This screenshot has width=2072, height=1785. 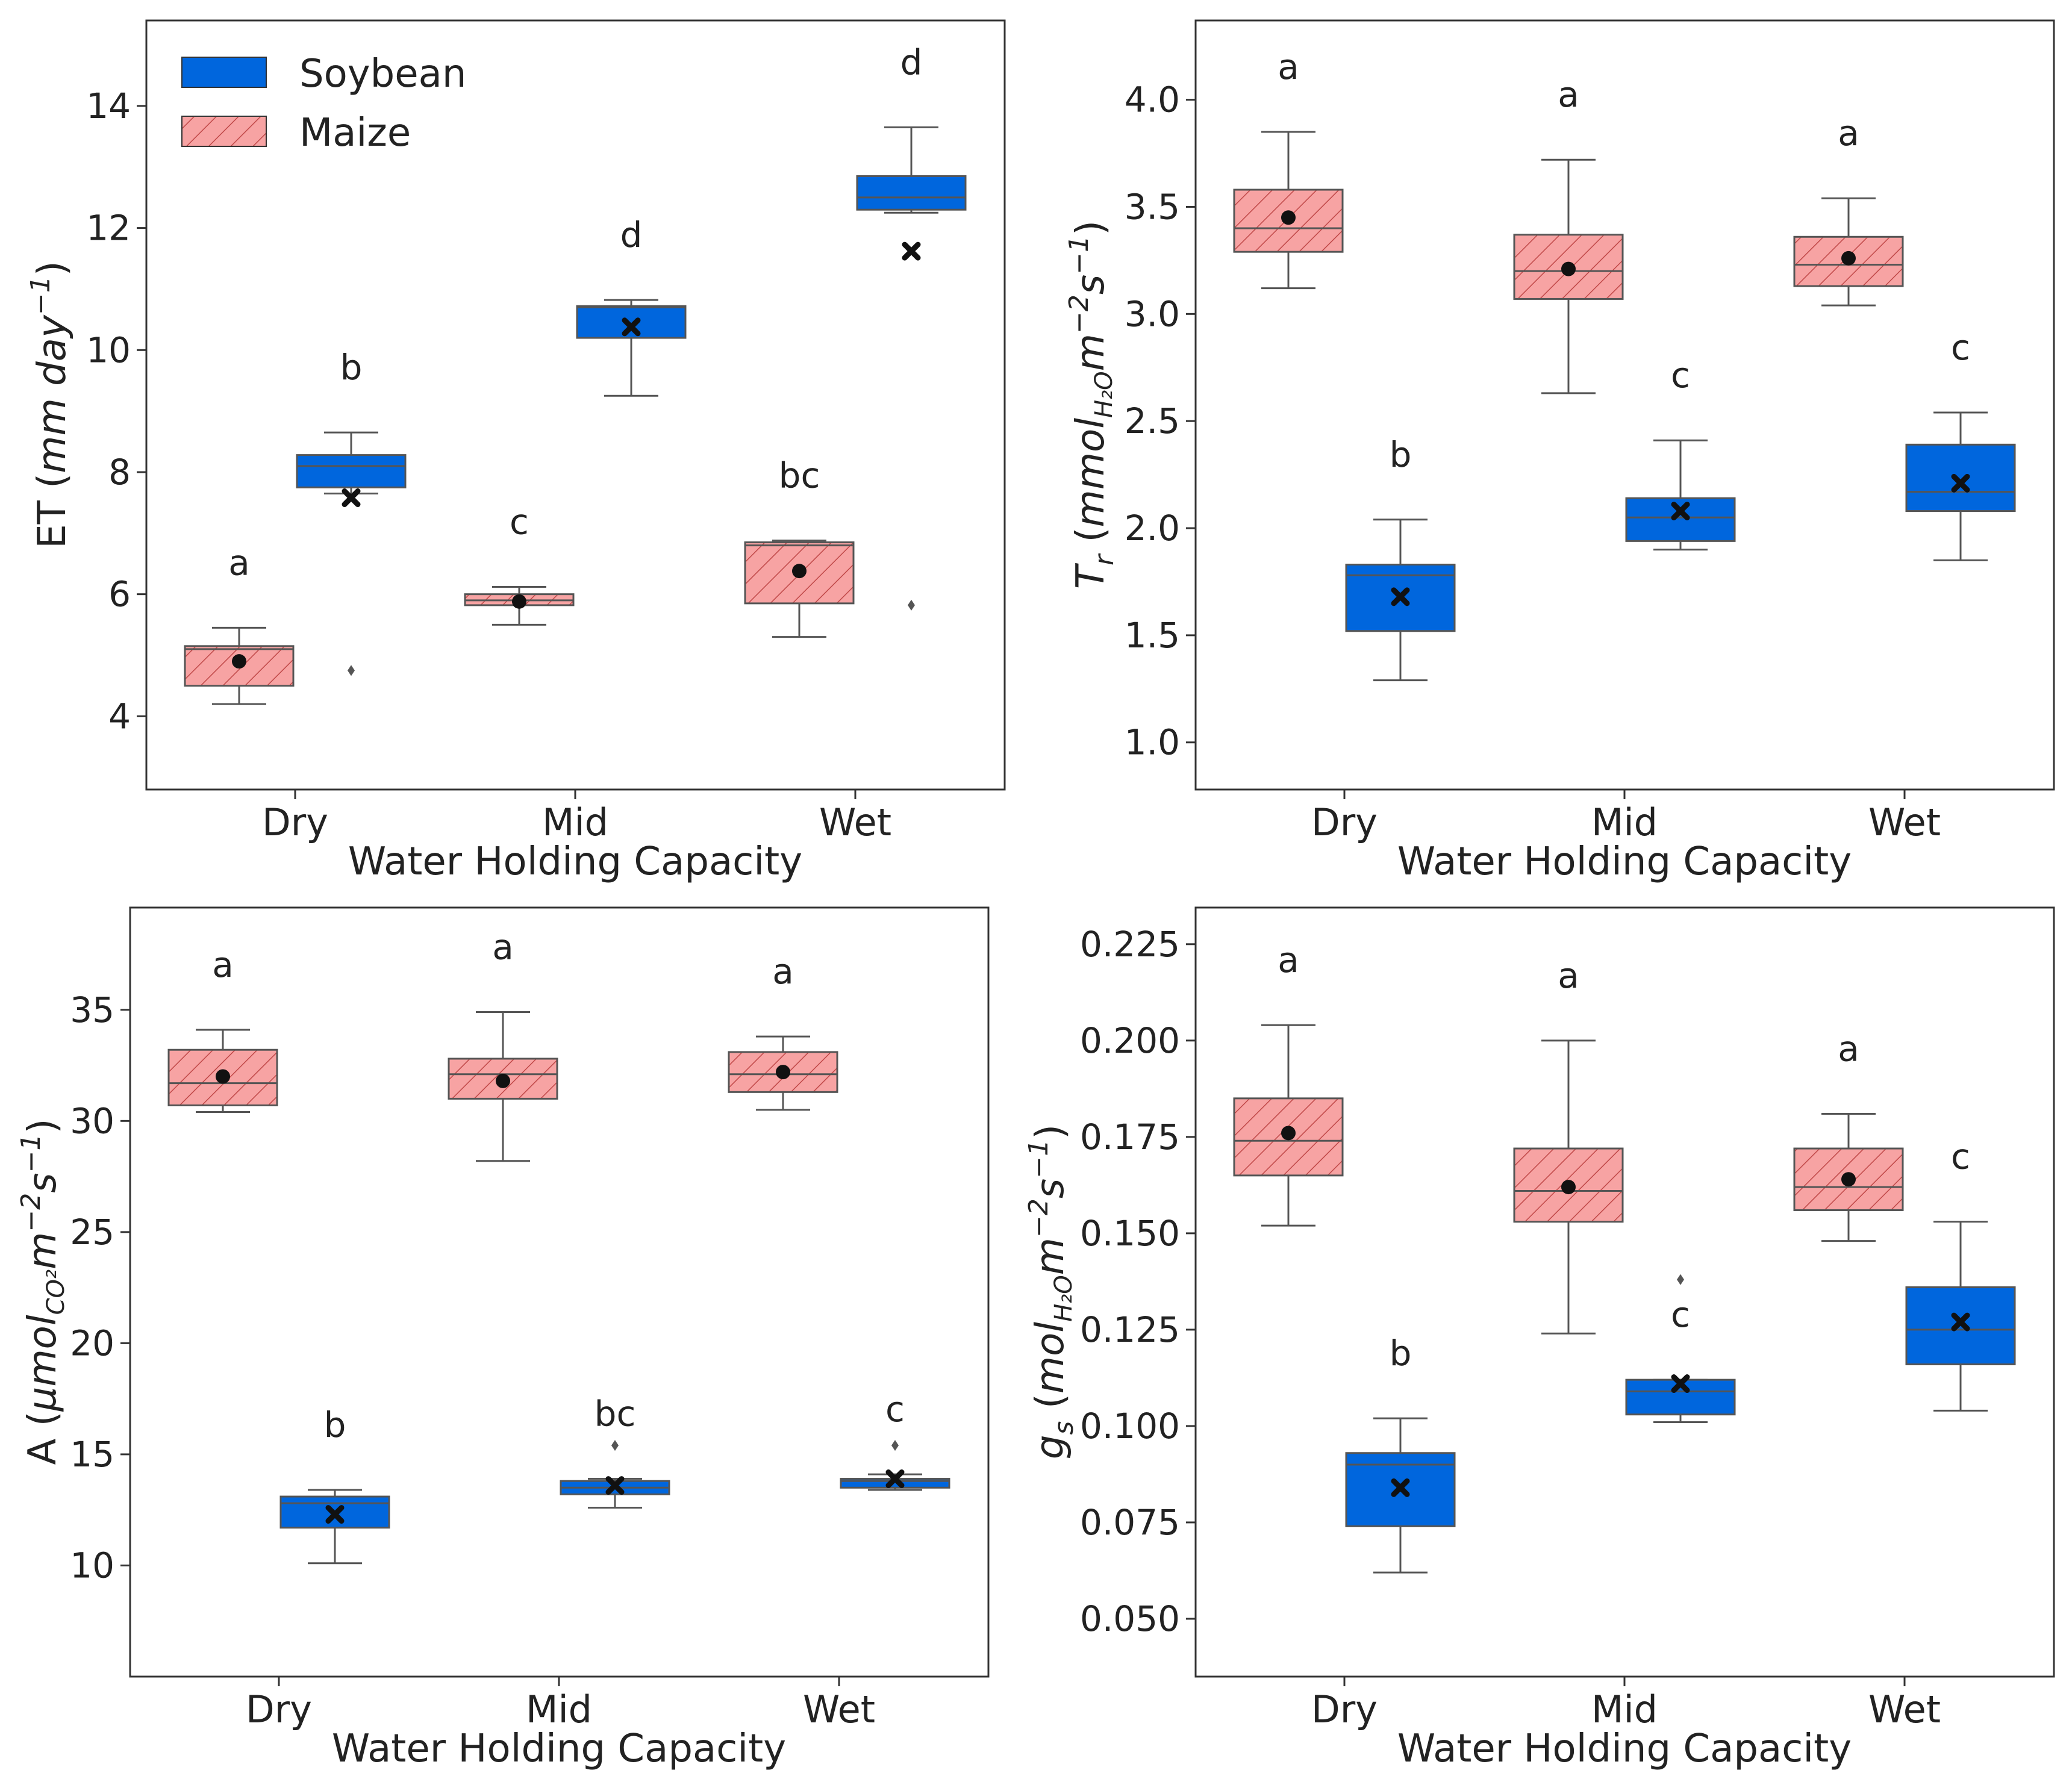 I want to click on a-x-tick-label: Dry, so click(x=279, y=1709).